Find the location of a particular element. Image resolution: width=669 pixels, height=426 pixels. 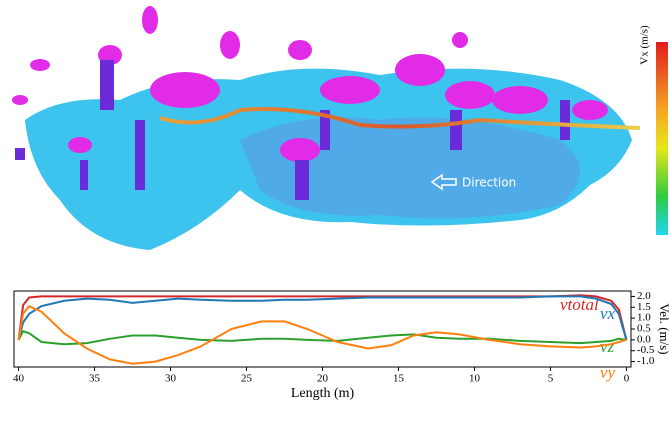

y-axis-label: Vel. (m/s) is located at coordinates (663, 328).